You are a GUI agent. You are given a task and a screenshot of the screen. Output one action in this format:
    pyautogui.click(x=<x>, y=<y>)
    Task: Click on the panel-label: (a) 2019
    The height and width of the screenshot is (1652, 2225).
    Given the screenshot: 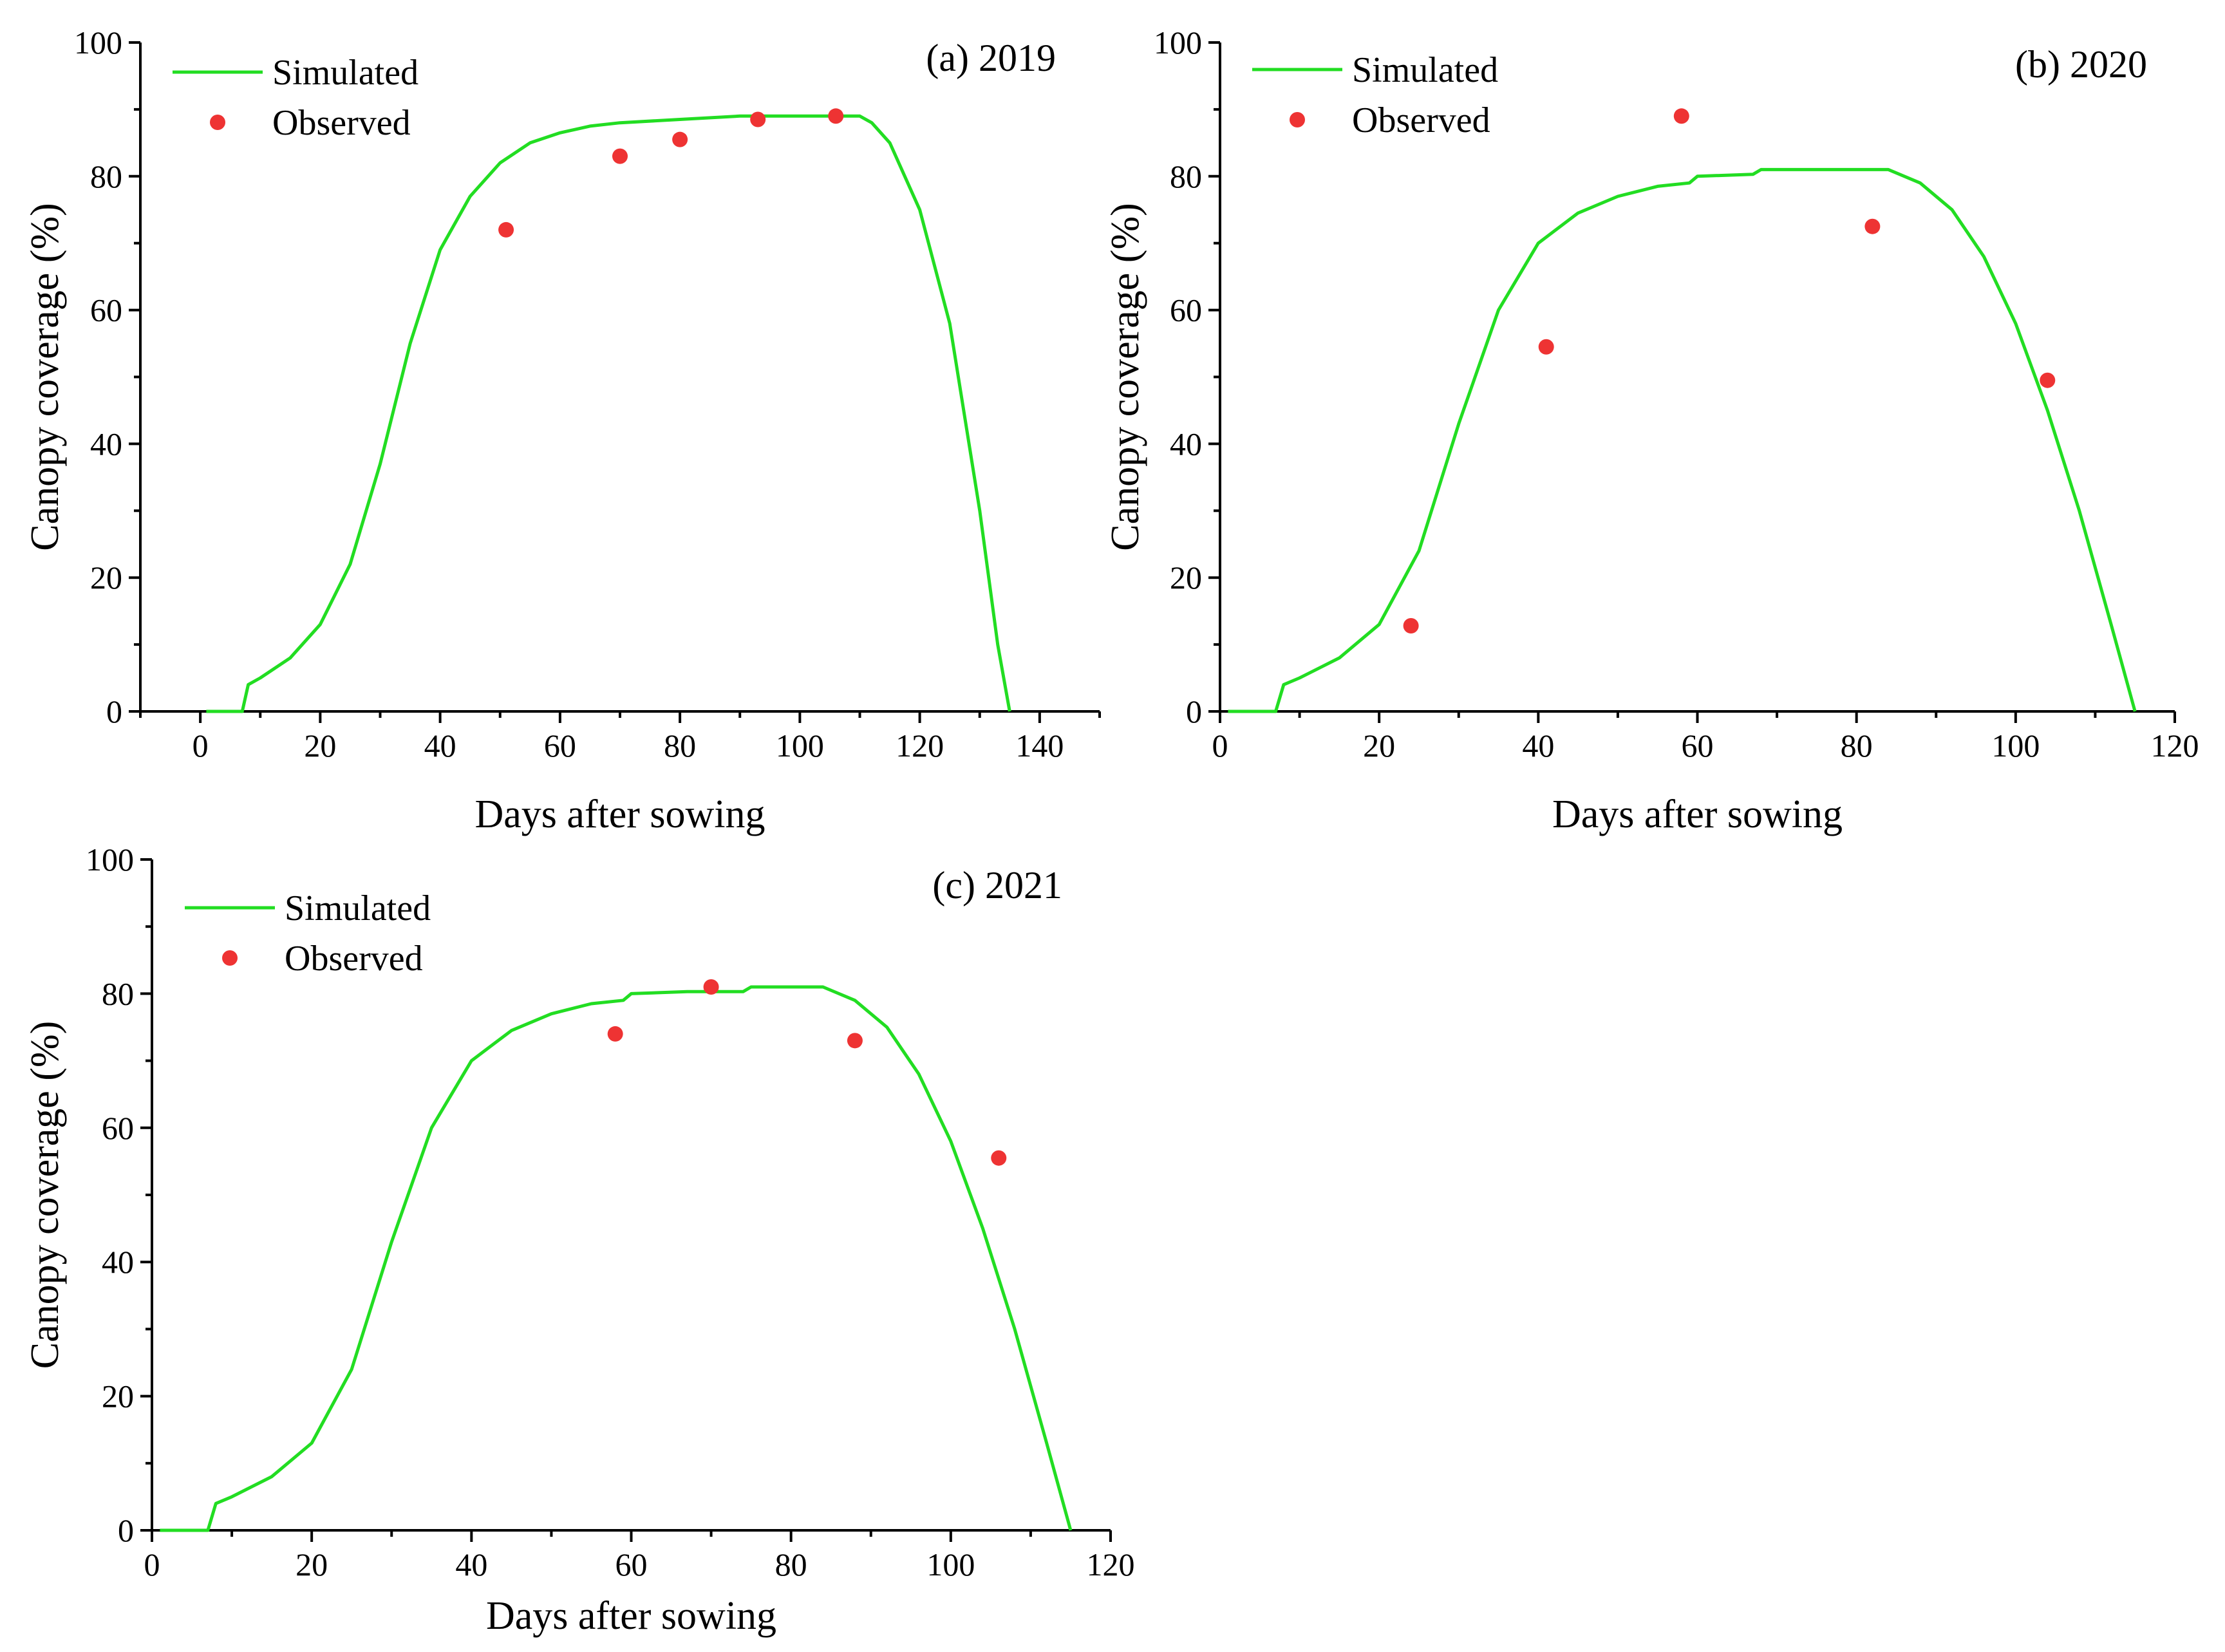 What is the action you would take?
    pyautogui.click(x=991, y=58)
    